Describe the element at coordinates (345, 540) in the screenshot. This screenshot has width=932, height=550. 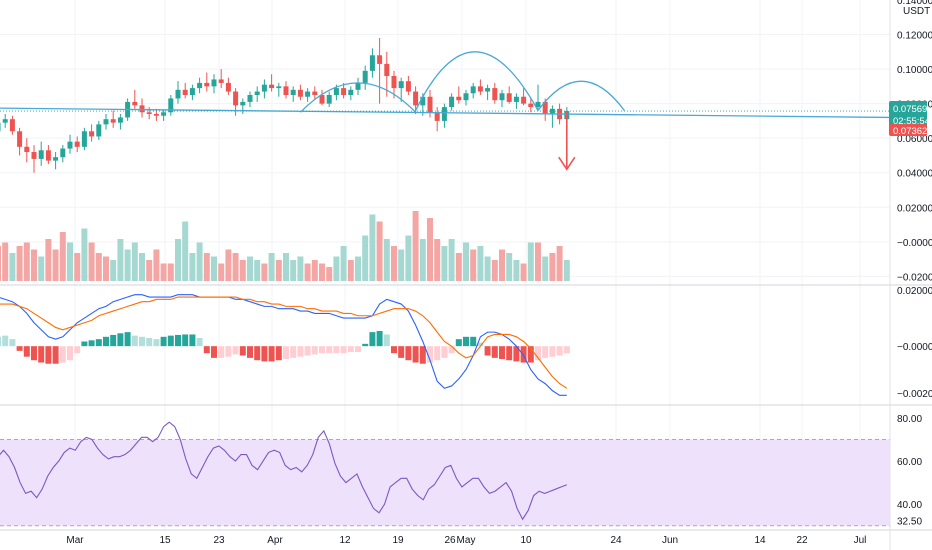
I see `time-axis-label: 12` at that location.